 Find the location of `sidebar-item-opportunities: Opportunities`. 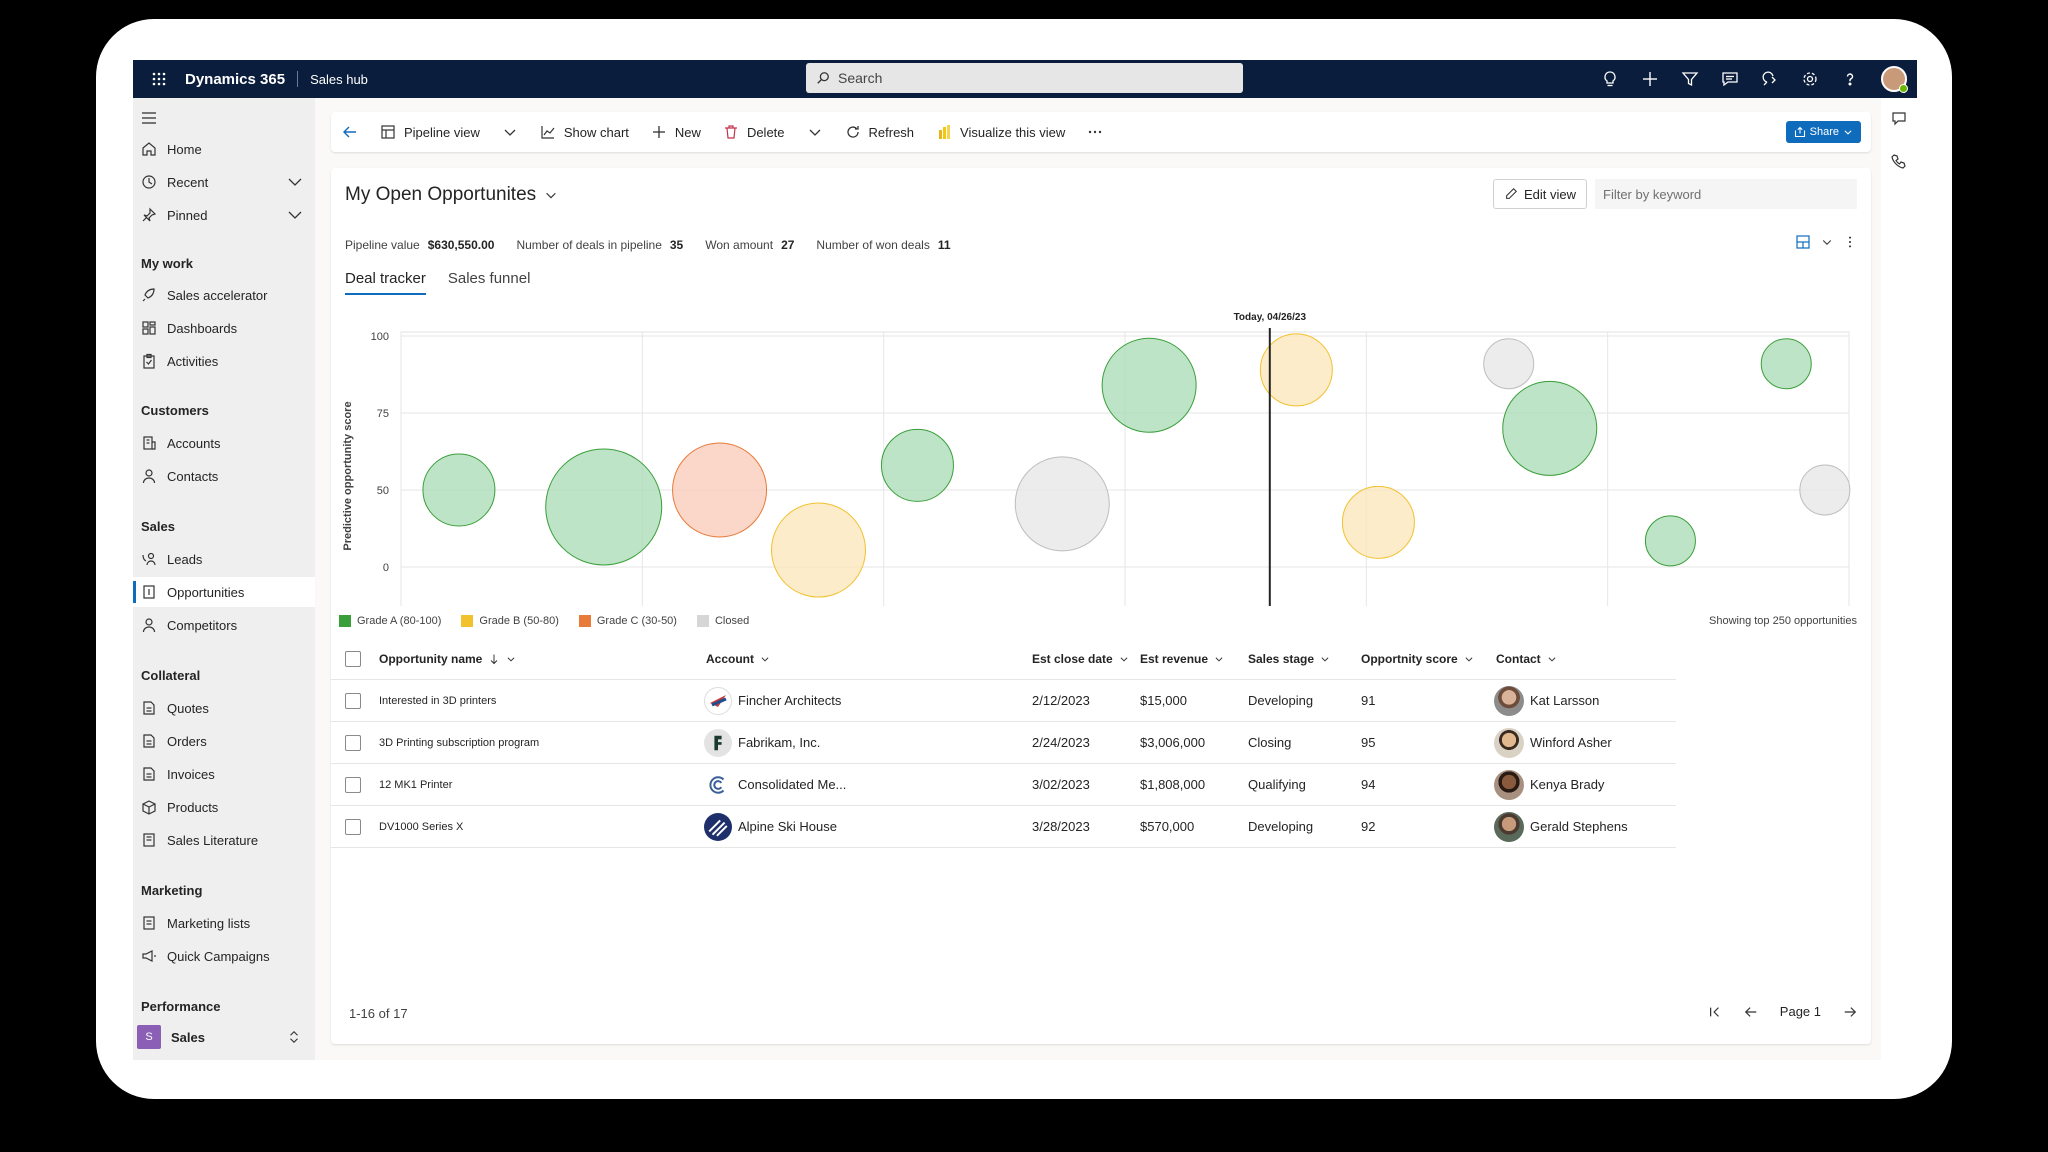

sidebar-item-opportunities: Opportunities is located at coordinates (224, 592).